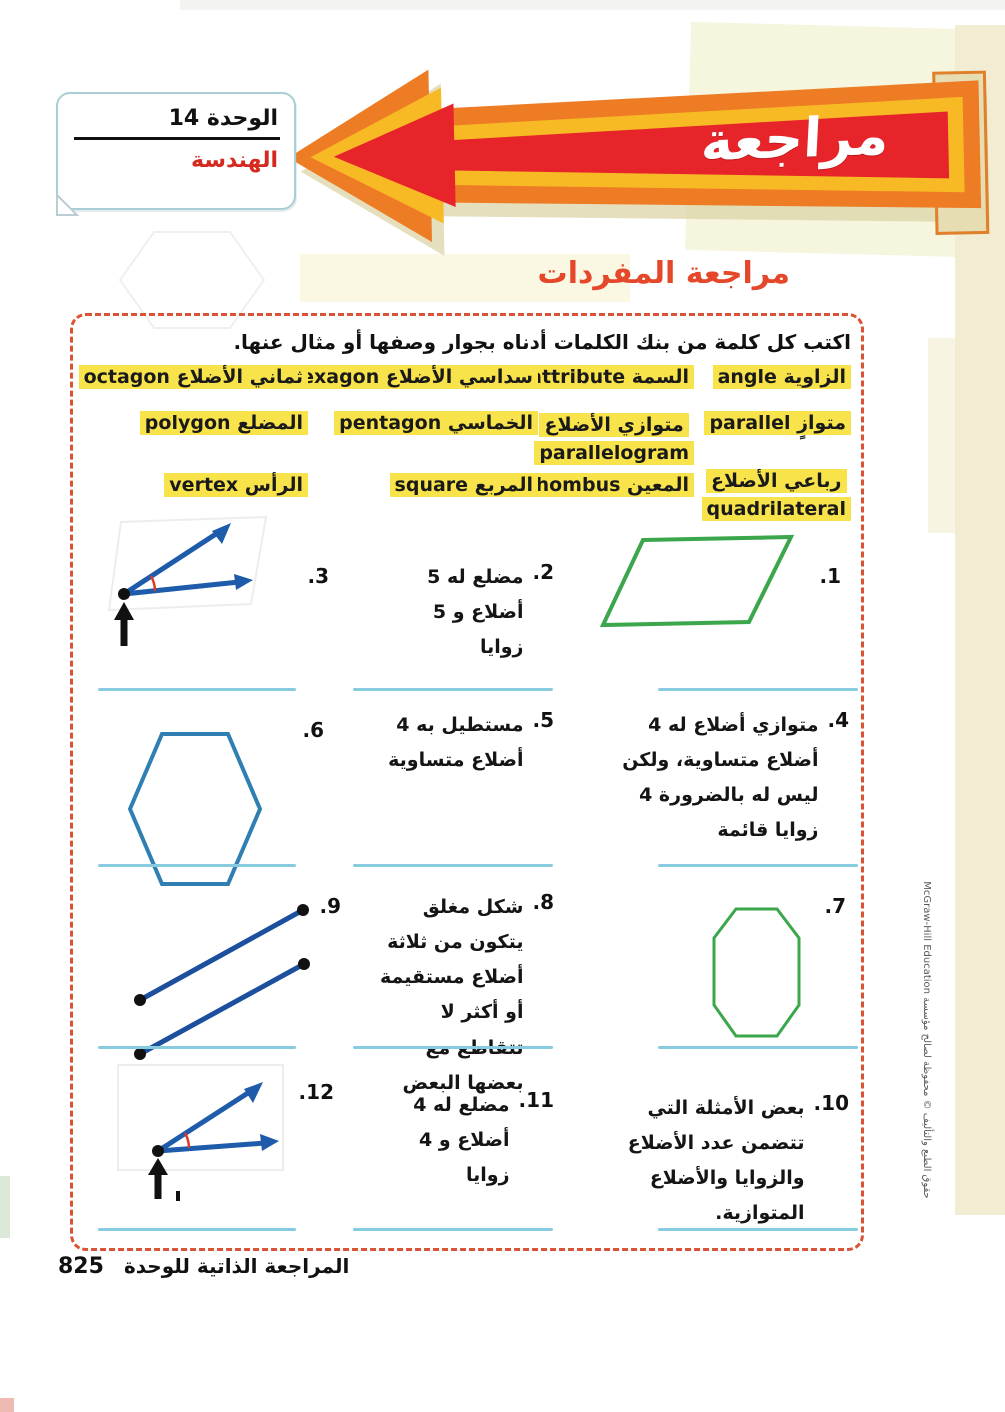 The image size is (1005, 1412). I want to click on exercise-number: 11., so click(536, 1100).